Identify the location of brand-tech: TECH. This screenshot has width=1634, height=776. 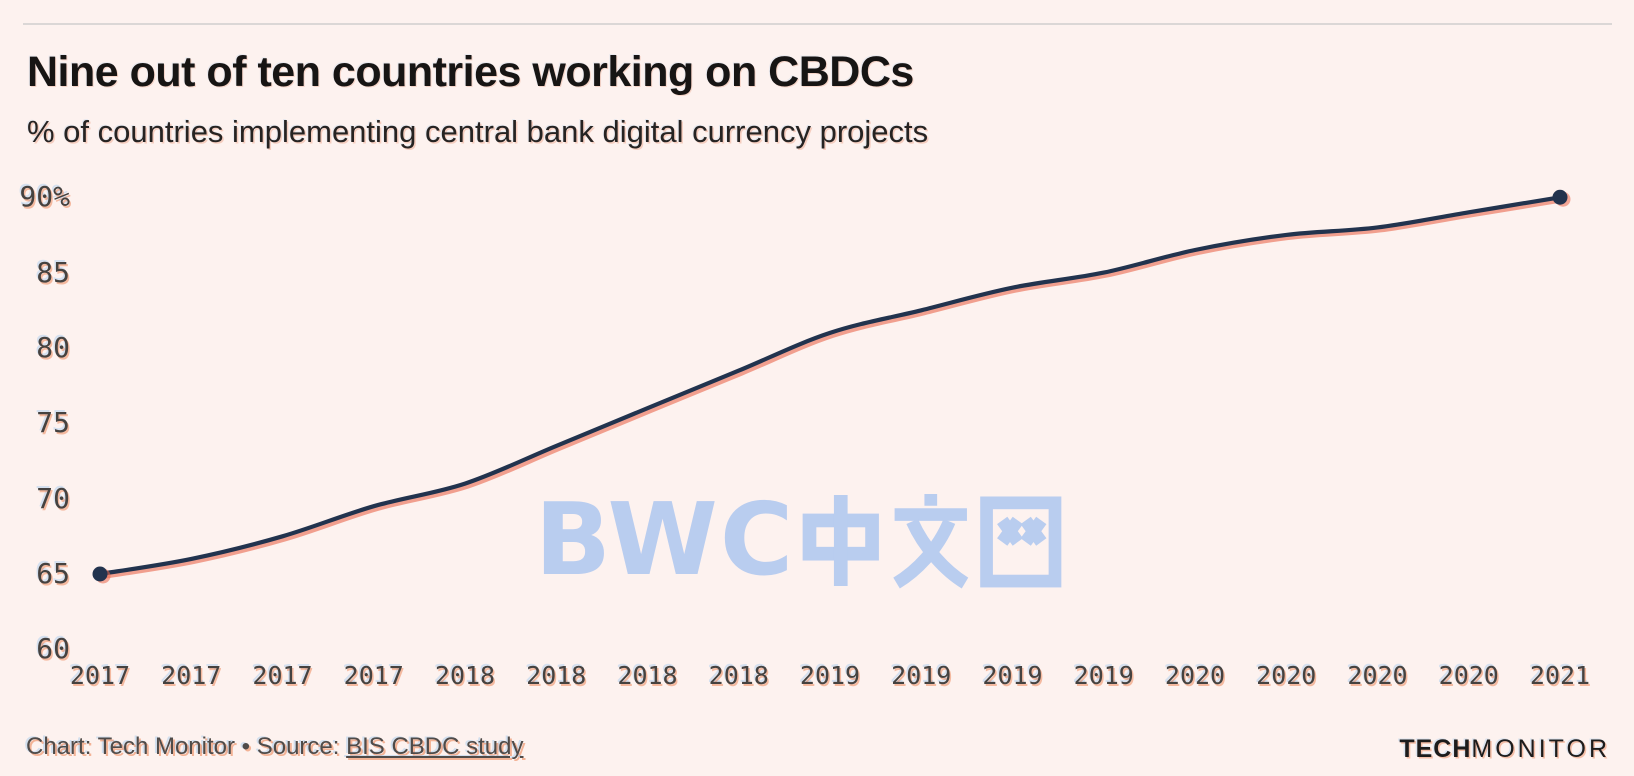
(1435, 749).